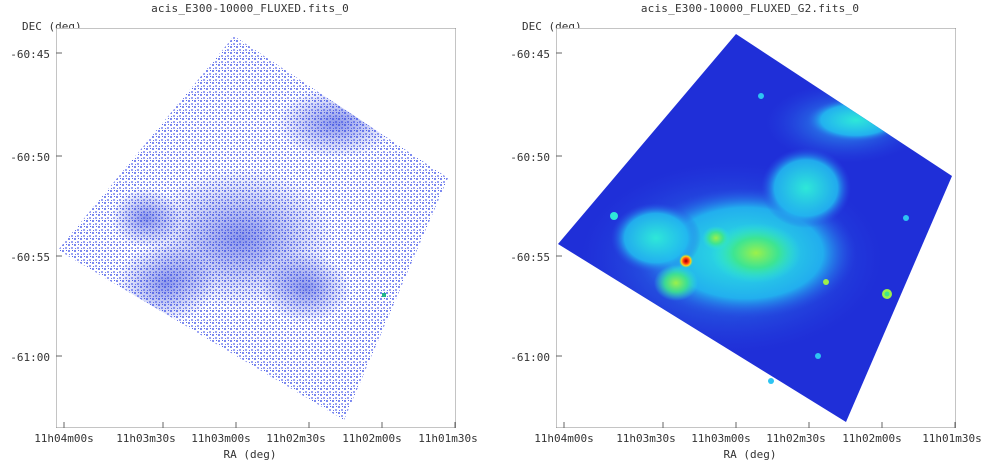  I want to click on right-xtick: 11h01m30s, so click(952, 438).